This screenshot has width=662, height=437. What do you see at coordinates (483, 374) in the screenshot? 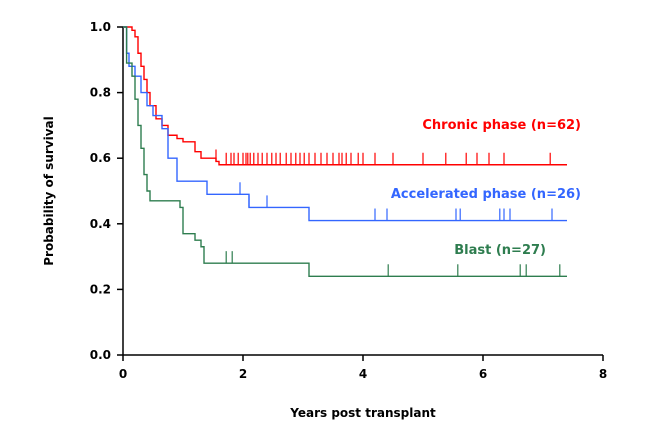
I see `x-tick-label: 6` at bounding box center [483, 374].